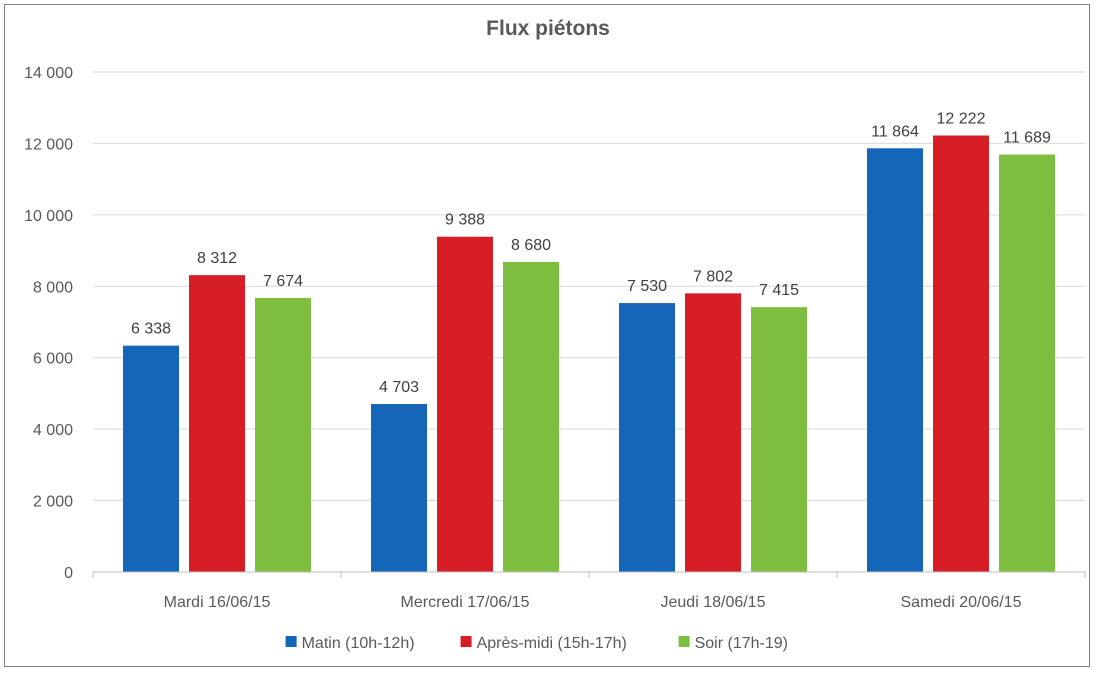 The height and width of the screenshot is (673, 1096). Describe the element at coordinates (48, 144) in the screenshot. I see `y-tick-label: 12 000` at that location.